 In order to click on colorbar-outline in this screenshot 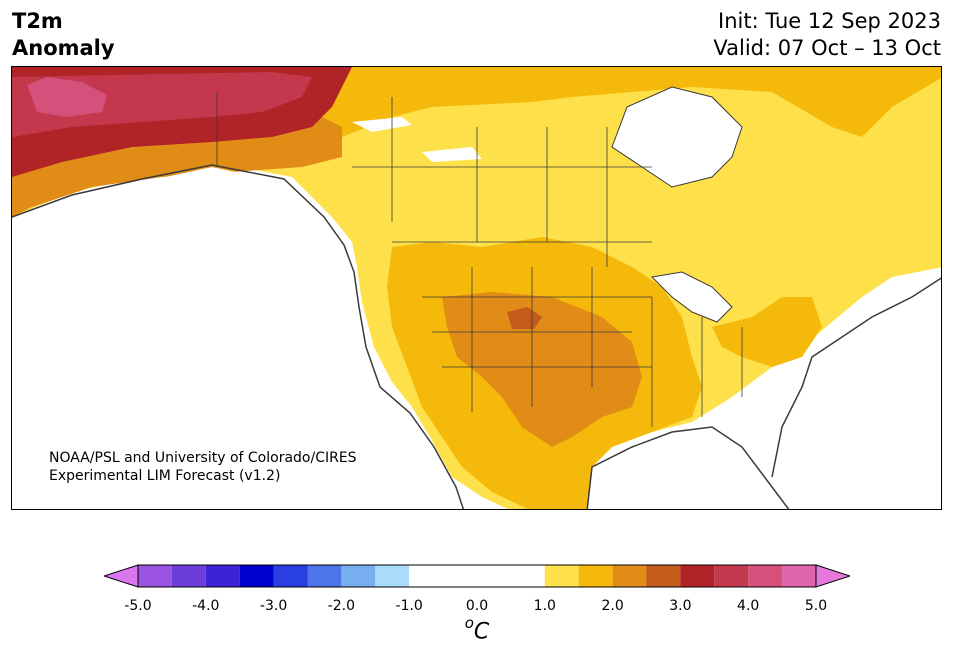, I will do `click(477, 576)`.